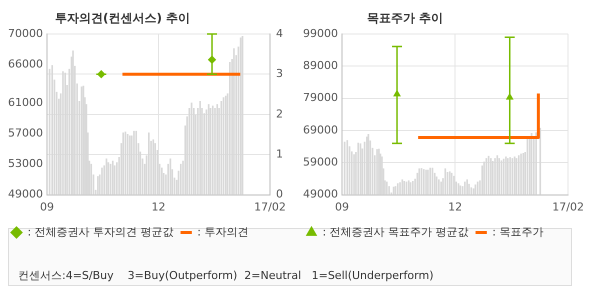 This screenshot has width=590, height=300. What do you see at coordinates (320, 33) in the screenshot?
I see `y-tick-label: 99000` at bounding box center [320, 33].